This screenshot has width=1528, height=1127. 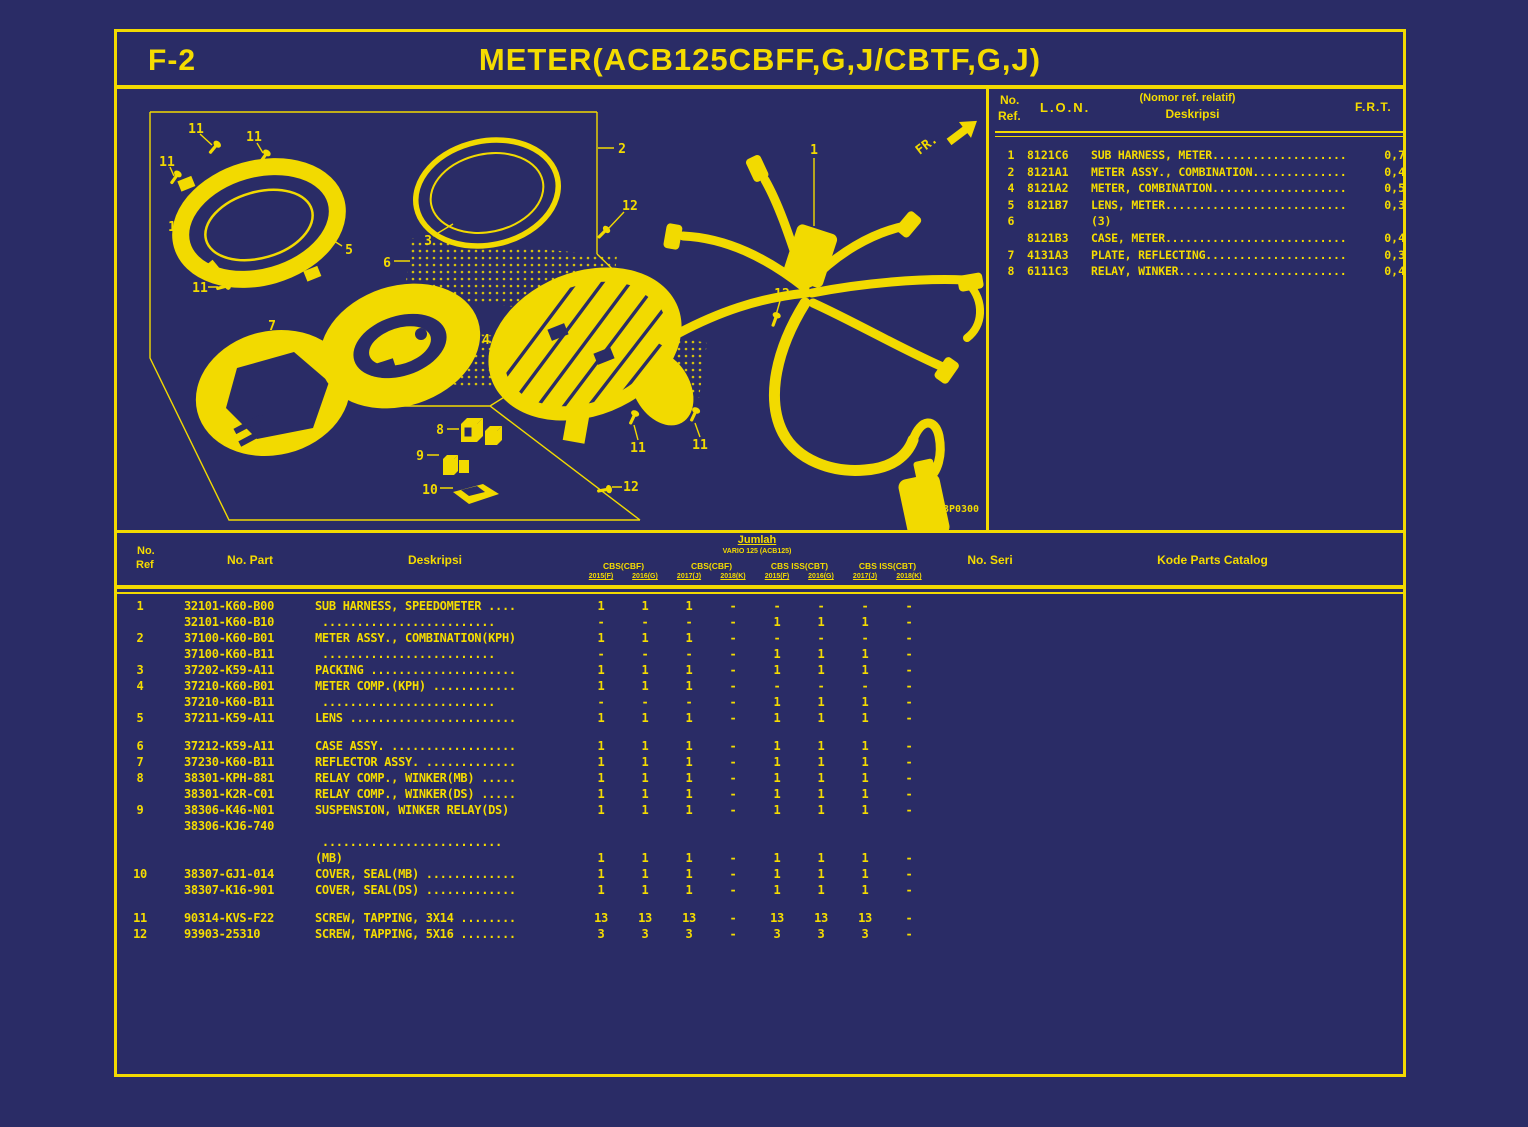 What do you see at coordinates (821, 918) in the screenshot?
I see `qty-cell: 13` at bounding box center [821, 918].